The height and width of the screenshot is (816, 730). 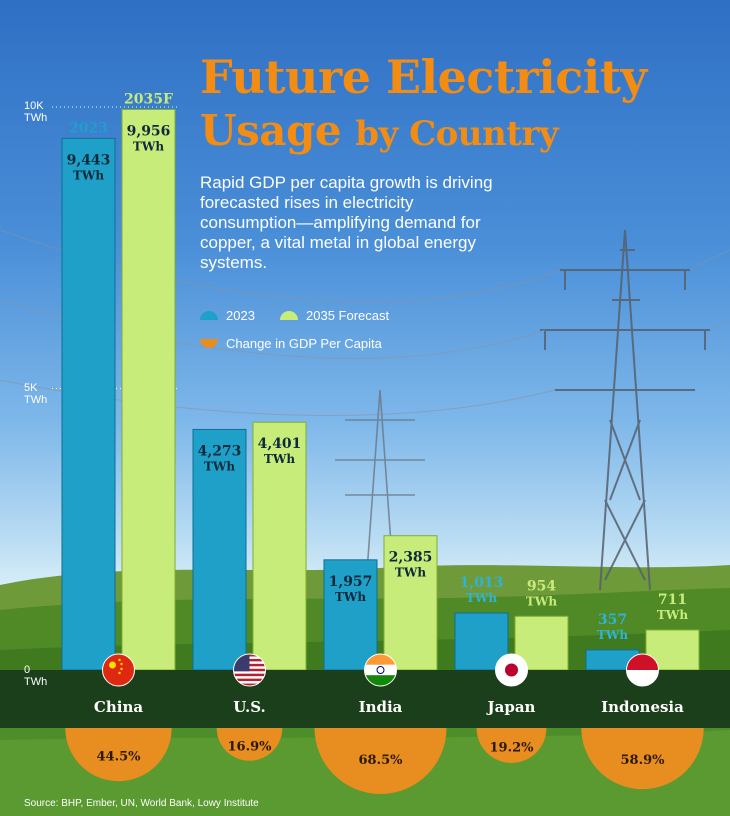 What do you see at coordinates (34, 106) in the screenshot?
I see `y-axis-top-value: 10K` at bounding box center [34, 106].